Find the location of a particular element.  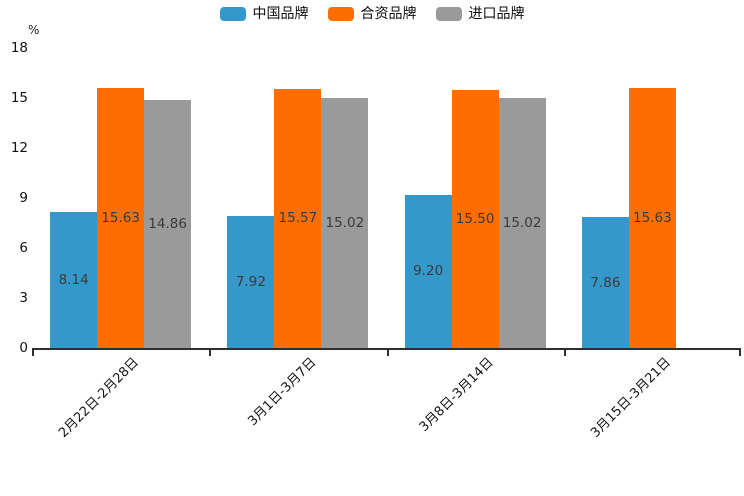

bar-中国品牌-1 is located at coordinates (74, 280).